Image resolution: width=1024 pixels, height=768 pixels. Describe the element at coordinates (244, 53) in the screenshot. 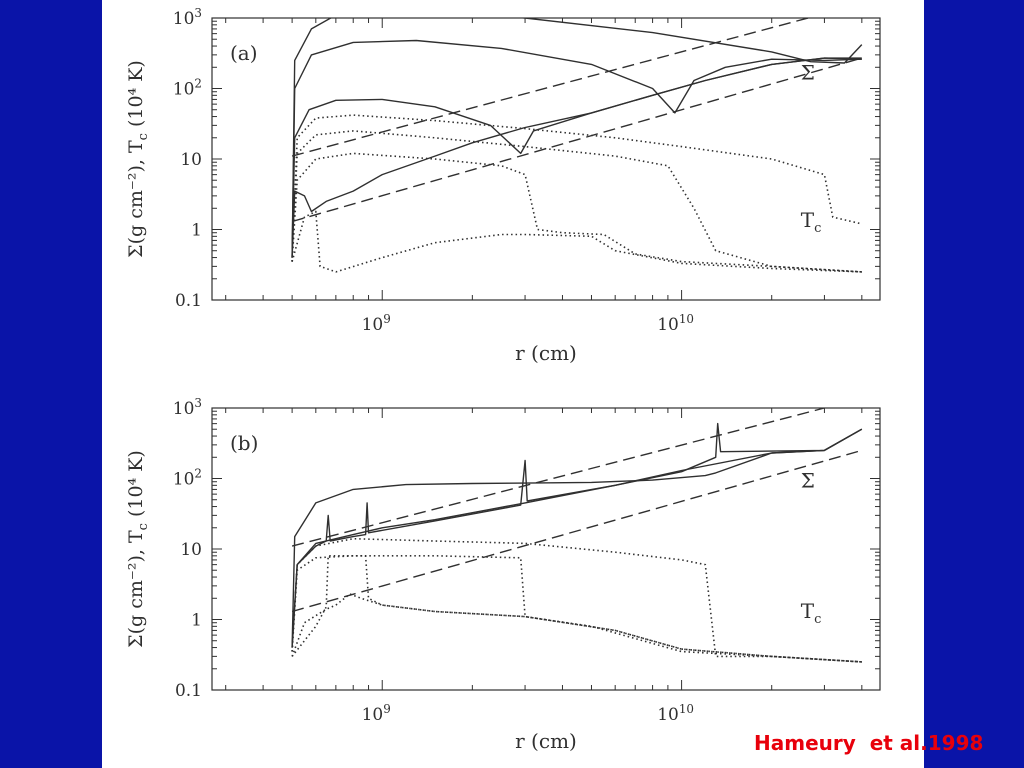

I see `panel-label: (a)` at that location.